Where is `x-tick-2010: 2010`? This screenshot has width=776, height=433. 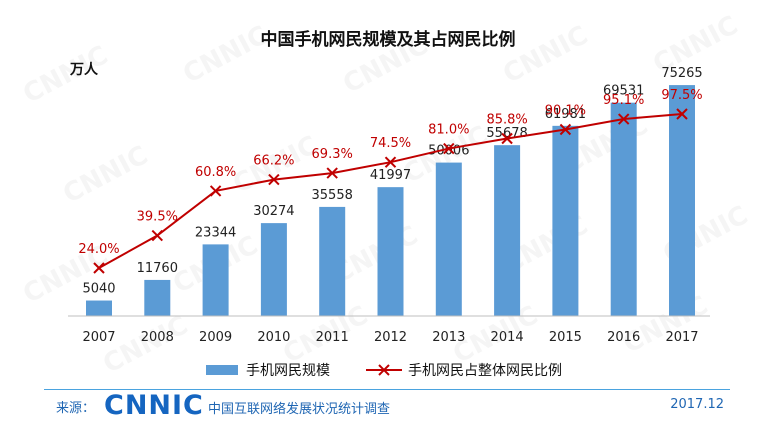 x-tick-2010: 2010 is located at coordinates (273, 337).